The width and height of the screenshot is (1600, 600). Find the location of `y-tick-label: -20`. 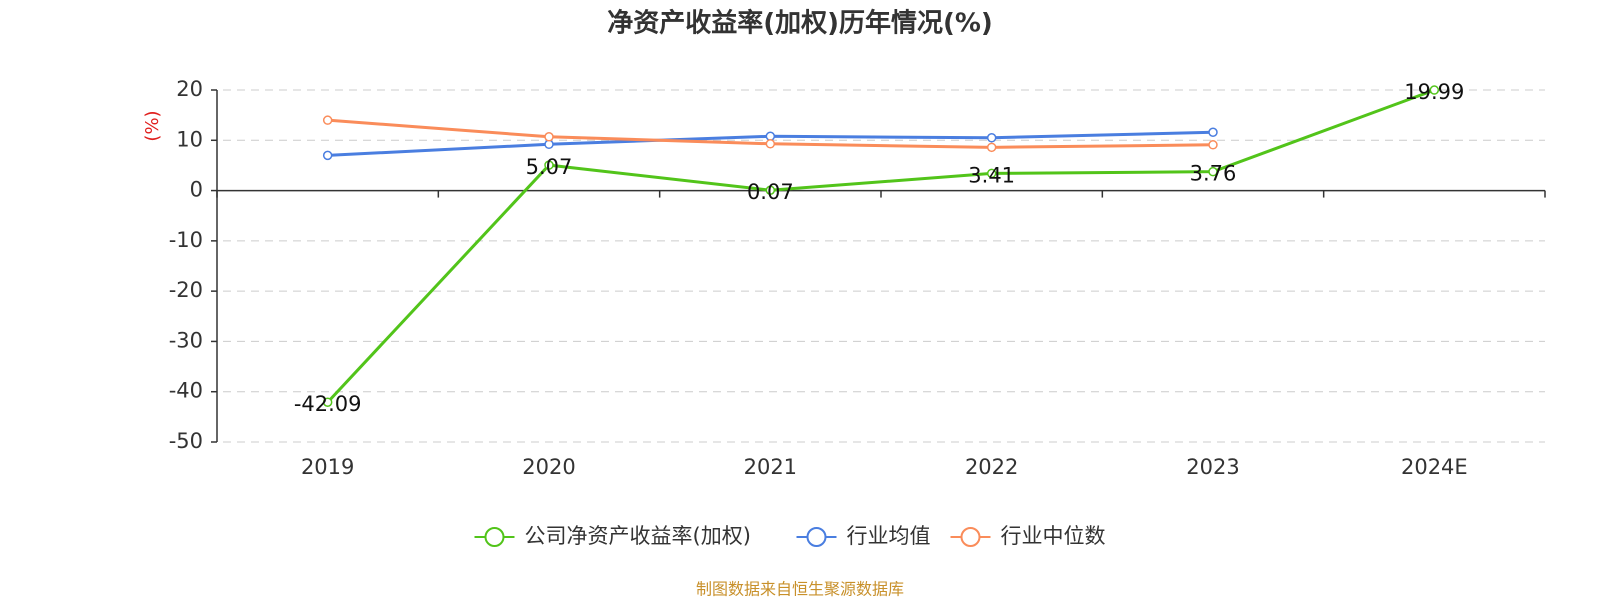

y-tick-label: -20 is located at coordinates (186, 290).